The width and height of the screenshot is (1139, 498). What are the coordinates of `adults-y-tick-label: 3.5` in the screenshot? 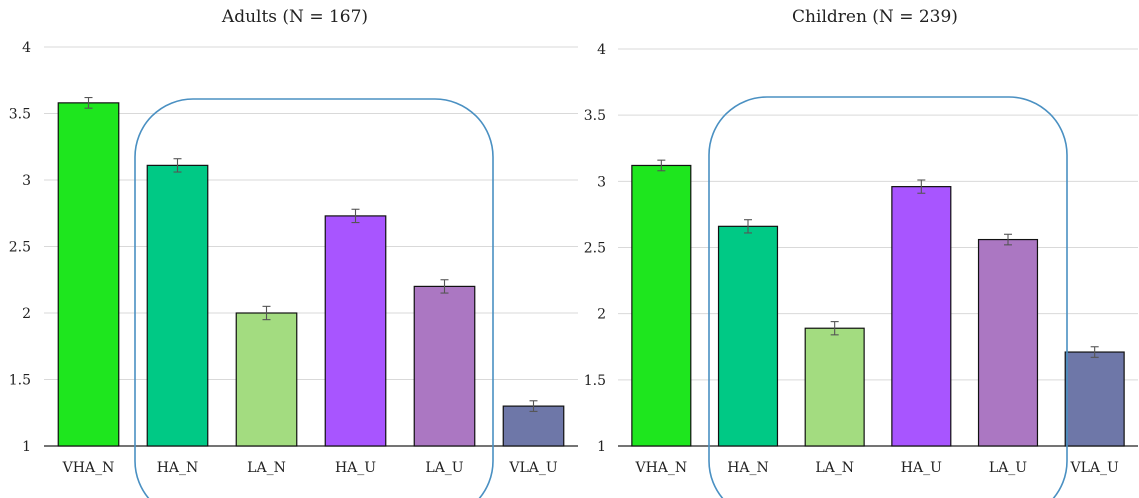 It's located at (20, 115).